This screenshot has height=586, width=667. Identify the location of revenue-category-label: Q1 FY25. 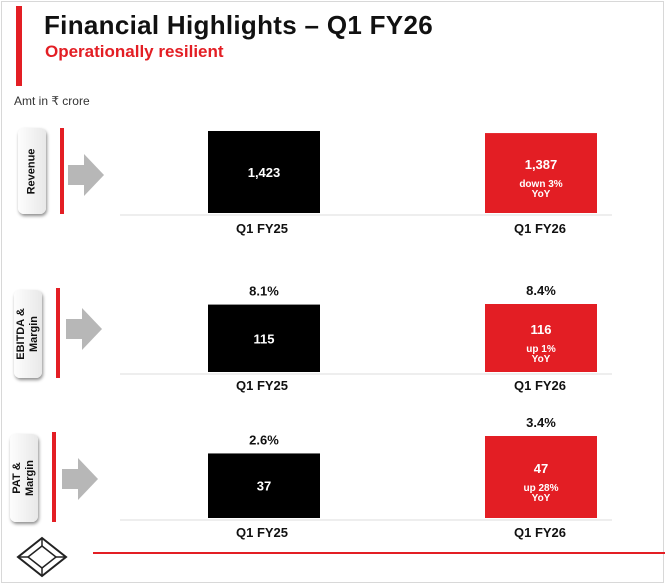
(262, 228).